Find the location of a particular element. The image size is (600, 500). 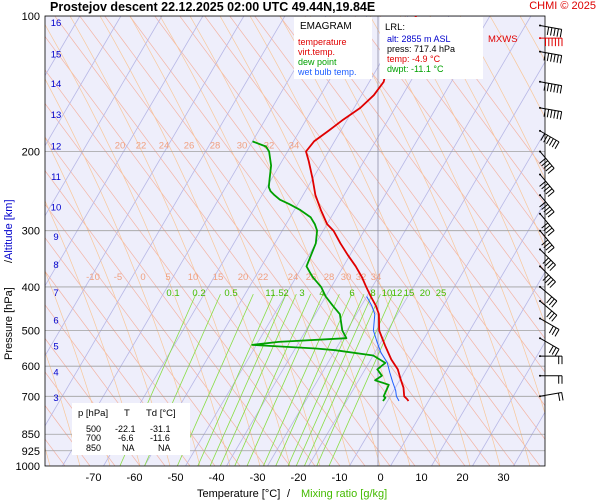

mixing-ratio-label: 15 is located at coordinates (409, 293).